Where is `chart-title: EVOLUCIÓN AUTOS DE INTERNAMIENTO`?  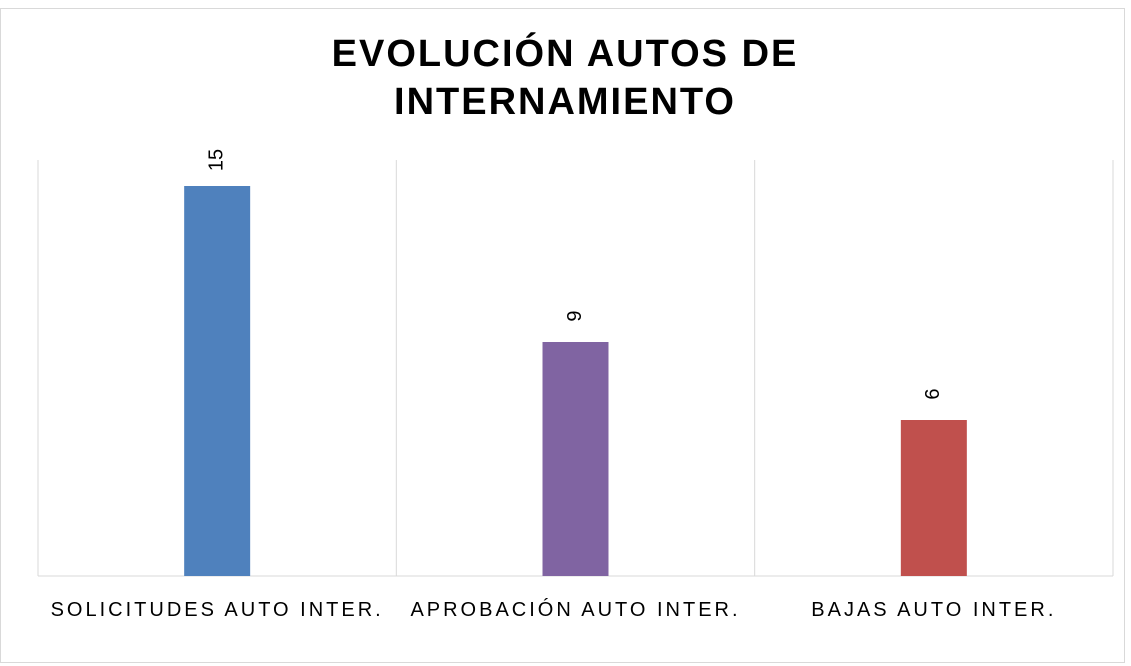
chart-title: EVOLUCIÓN AUTOS DE INTERNAMIENTO is located at coordinates (565, 78).